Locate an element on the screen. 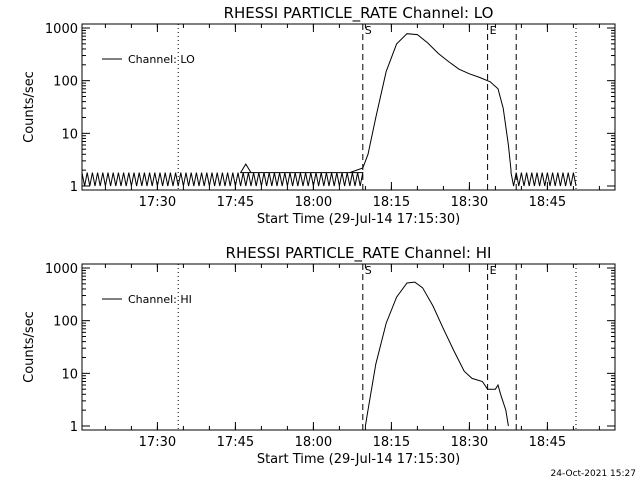  legend-label: Channel: HI is located at coordinates (160, 299).